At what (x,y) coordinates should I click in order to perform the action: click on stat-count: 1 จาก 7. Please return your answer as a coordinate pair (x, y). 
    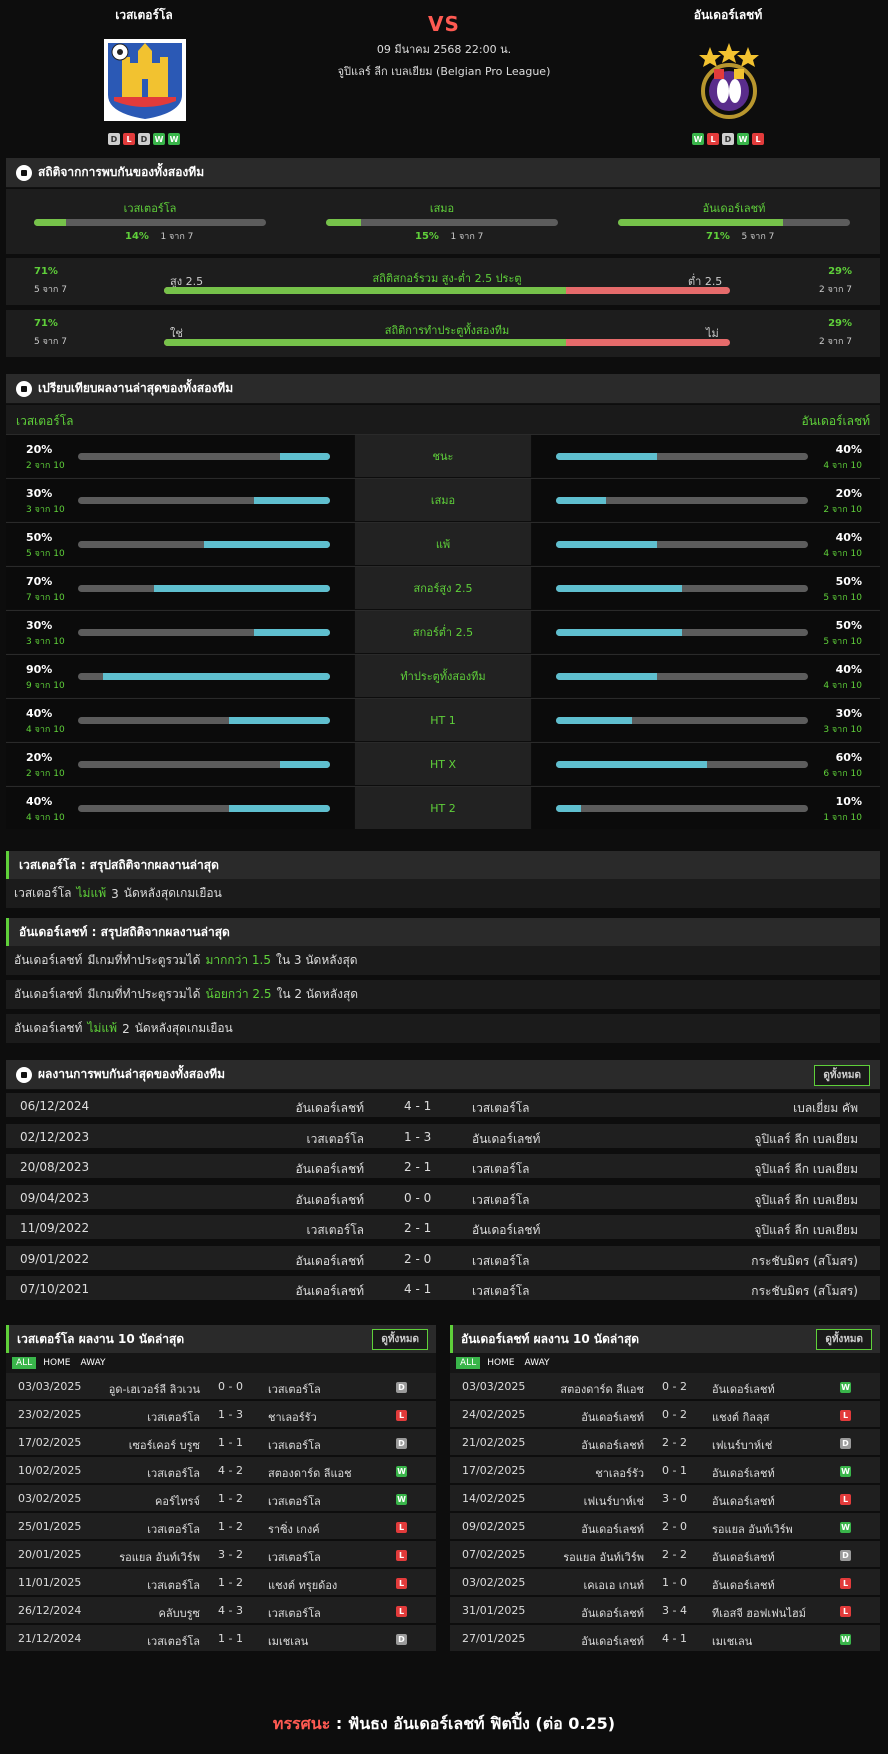
    Looking at the image, I should click on (177, 237).